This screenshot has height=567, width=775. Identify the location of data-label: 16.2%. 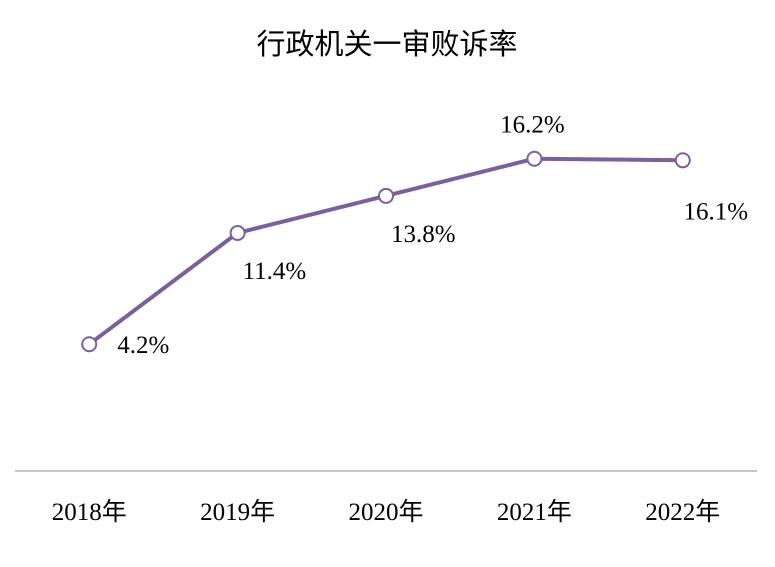
(532, 125).